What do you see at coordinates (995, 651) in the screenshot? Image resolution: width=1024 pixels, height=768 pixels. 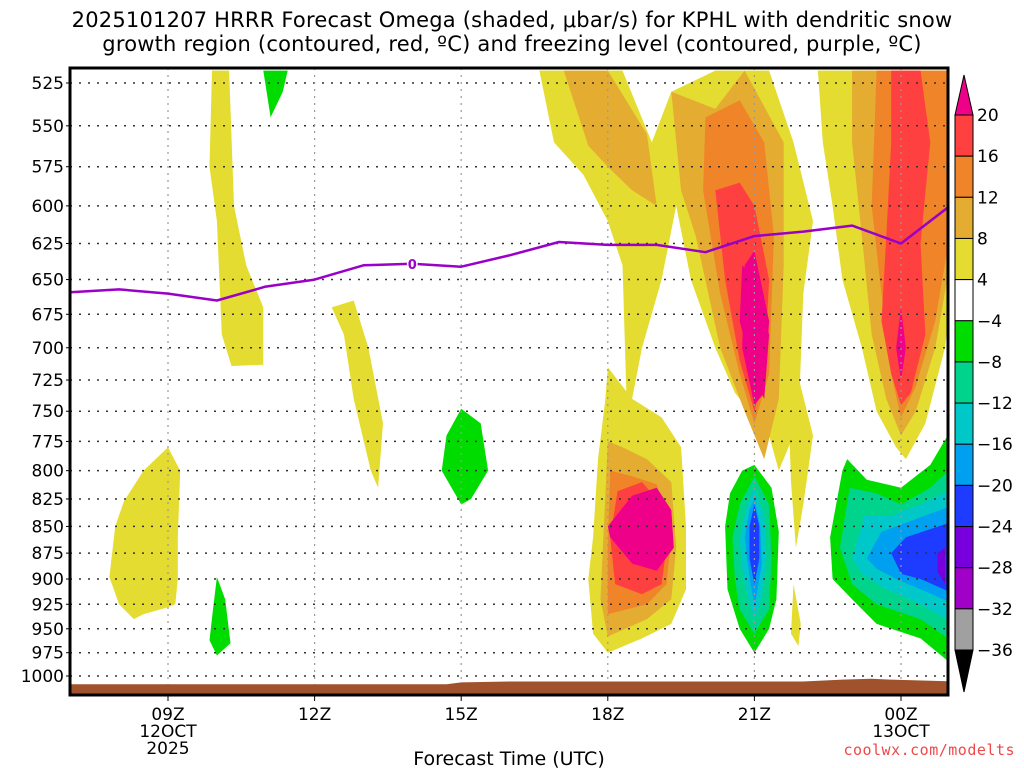 I see `colorbar-label: −36` at bounding box center [995, 651].